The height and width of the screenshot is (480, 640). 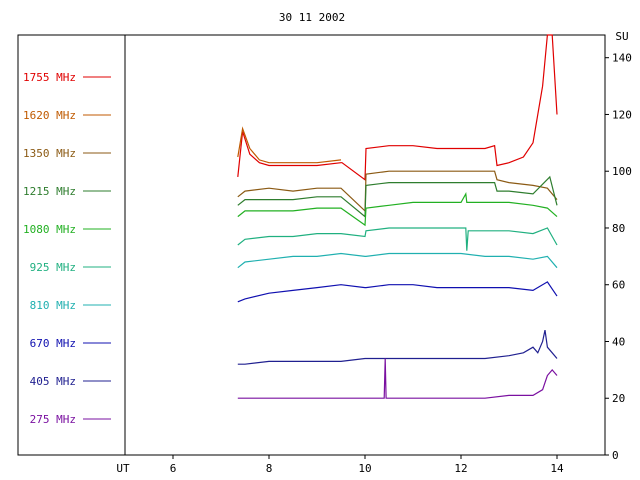 What do you see at coordinates (618, 341) in the screenshot?
I see `y-tick-label: 40` at bounding box center [618, 341].